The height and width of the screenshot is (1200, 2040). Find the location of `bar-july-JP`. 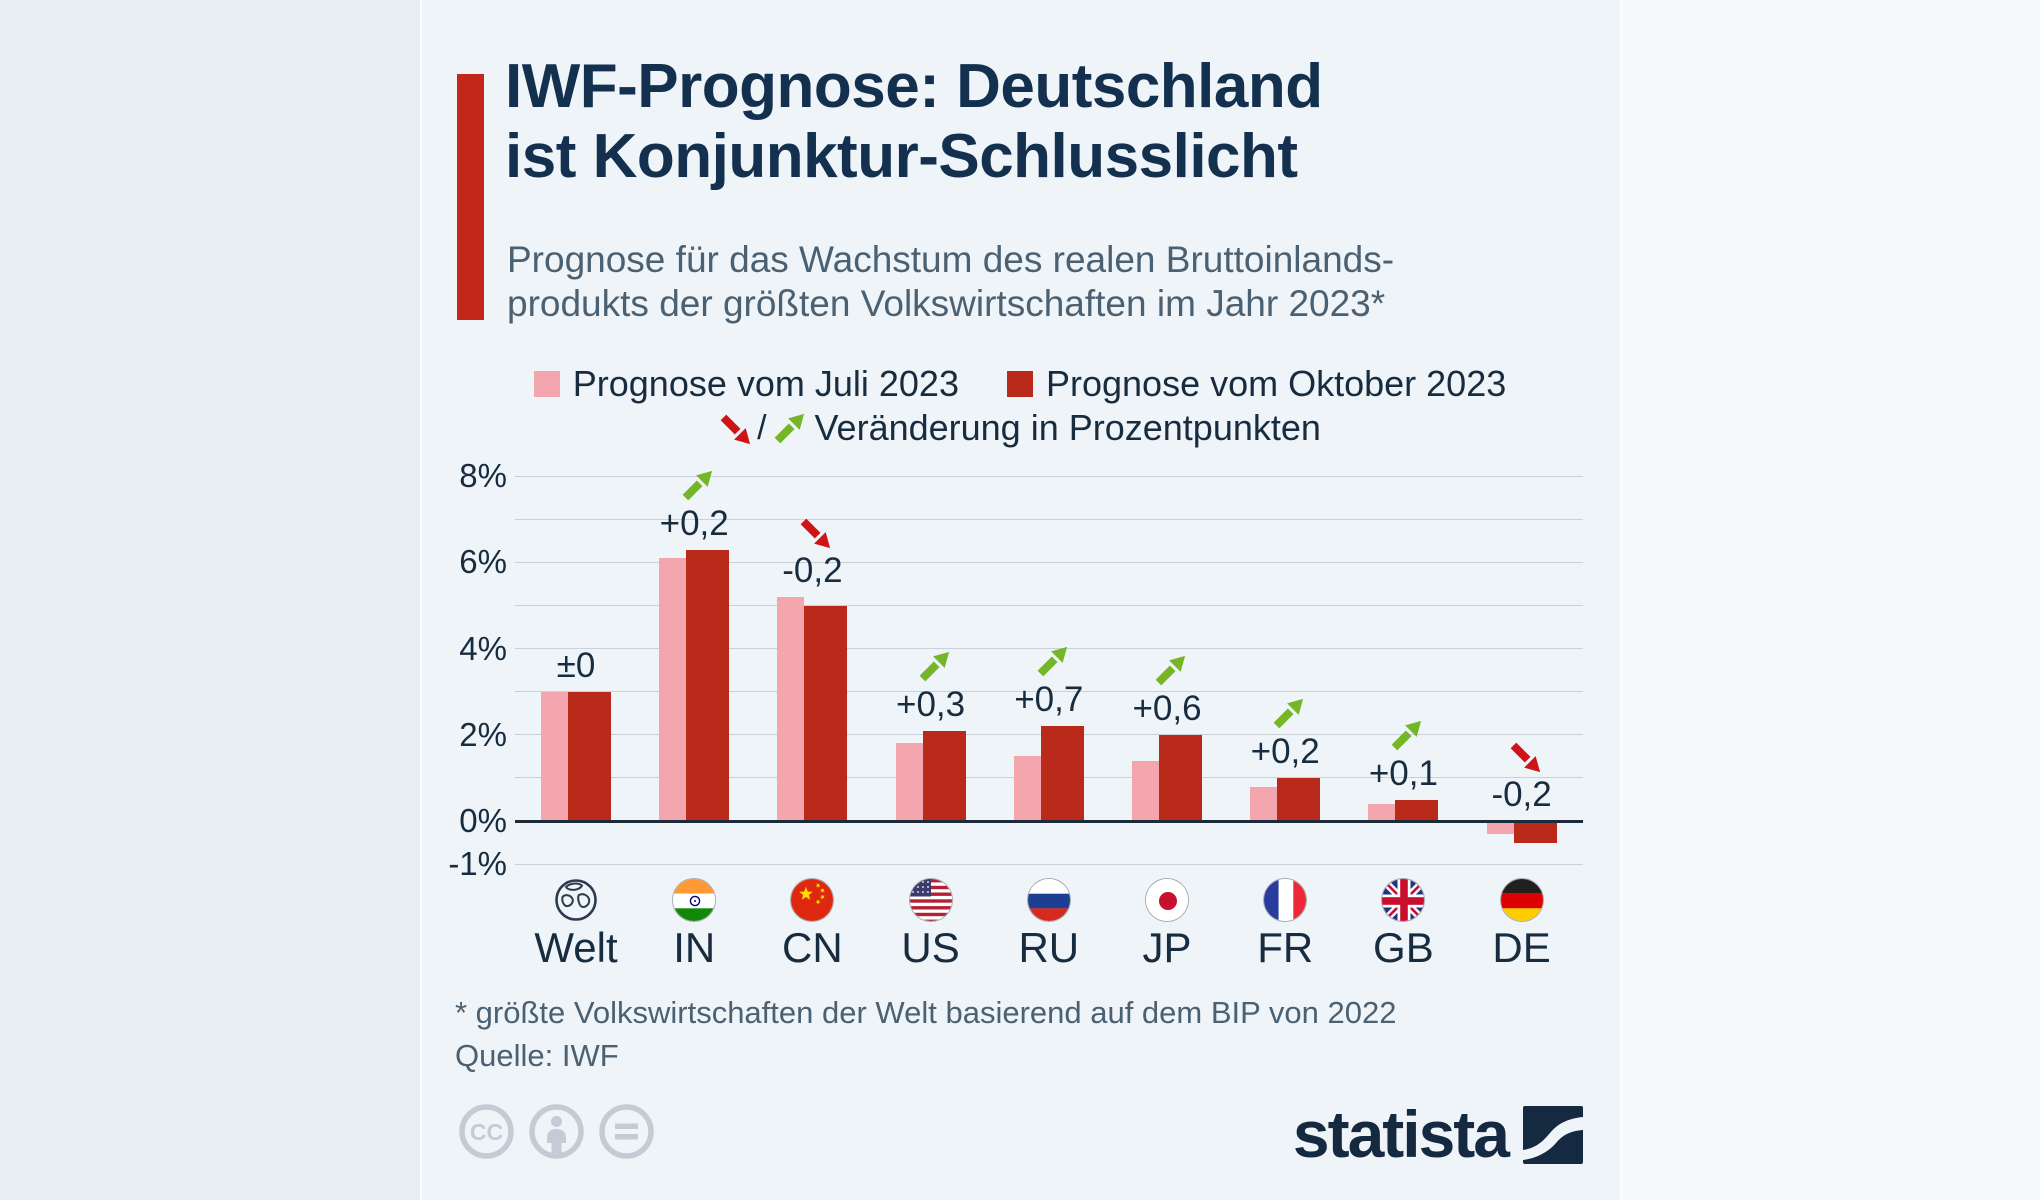

bar-july-JP is located at coordinates (1145, 790).